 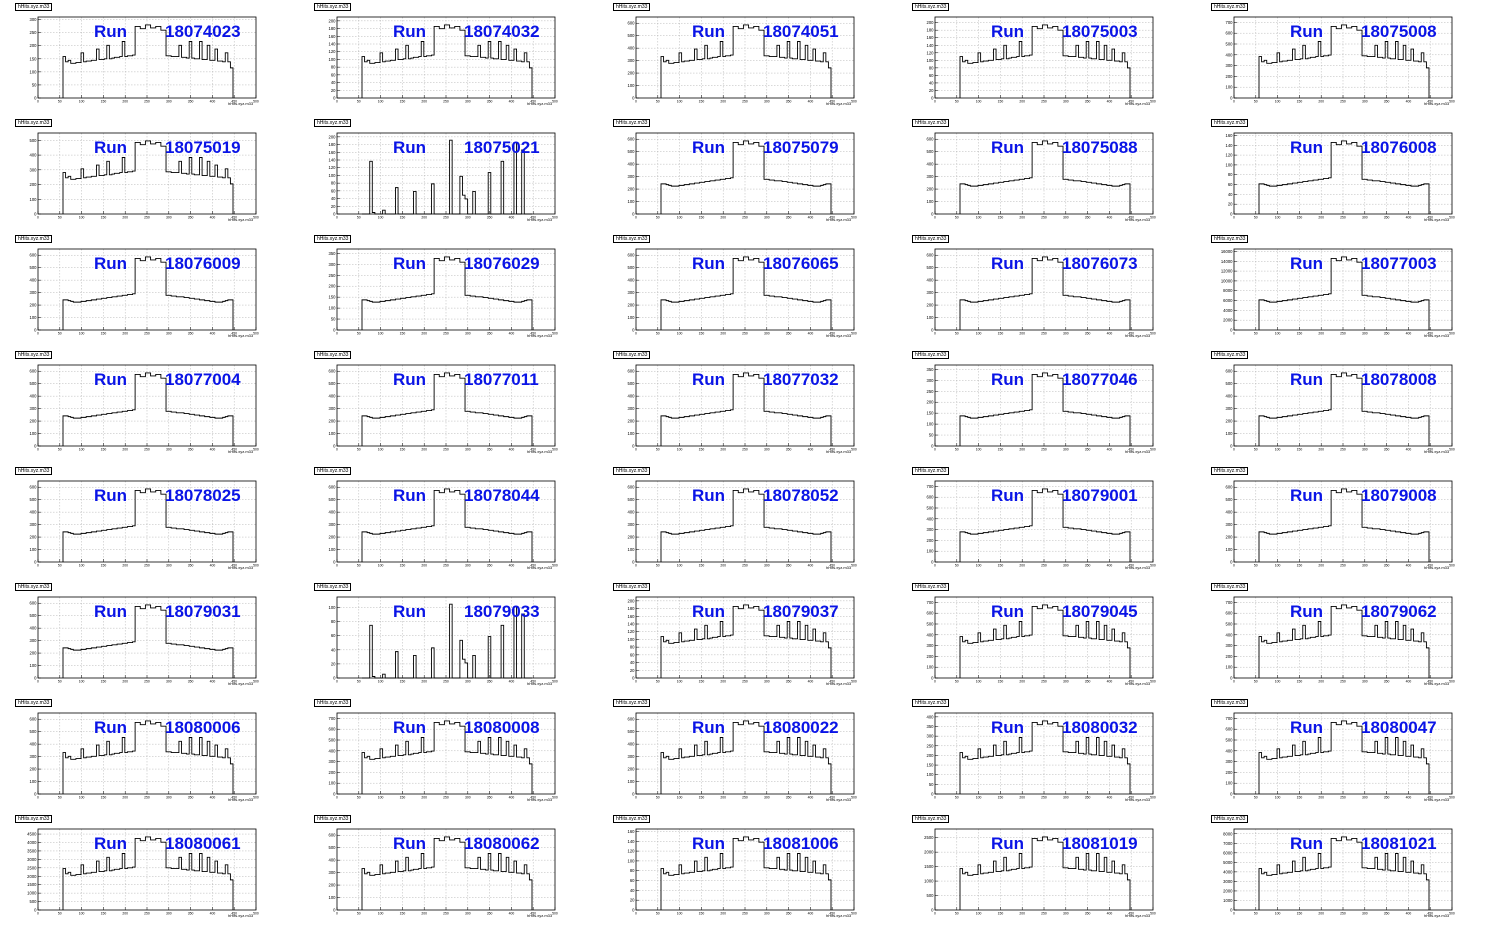 What do you see at coordinates (333, 160) in the screenshot?
I see `y-tick-label: 140` at bounding box center [333, 160].